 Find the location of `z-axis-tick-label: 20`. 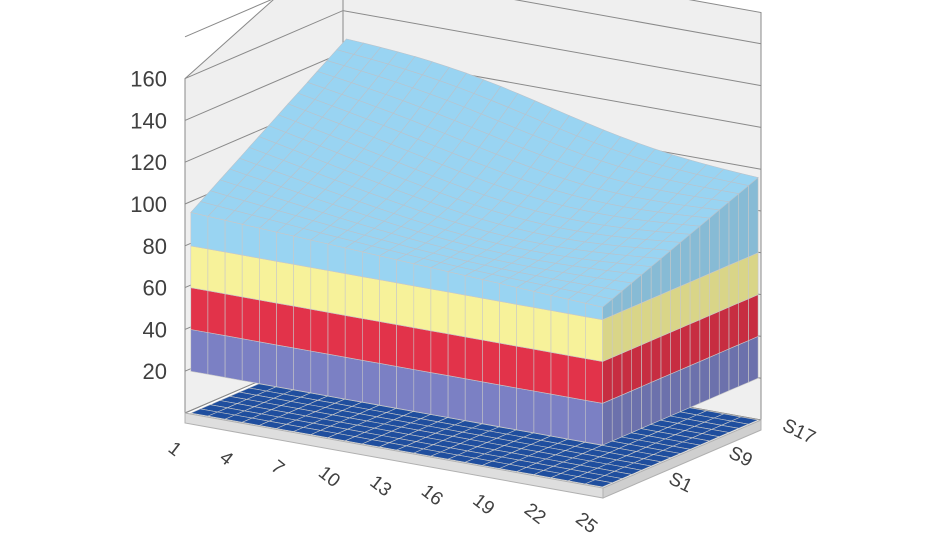

z-axis-tick-label: 20 is located at coordinates (155, 371).